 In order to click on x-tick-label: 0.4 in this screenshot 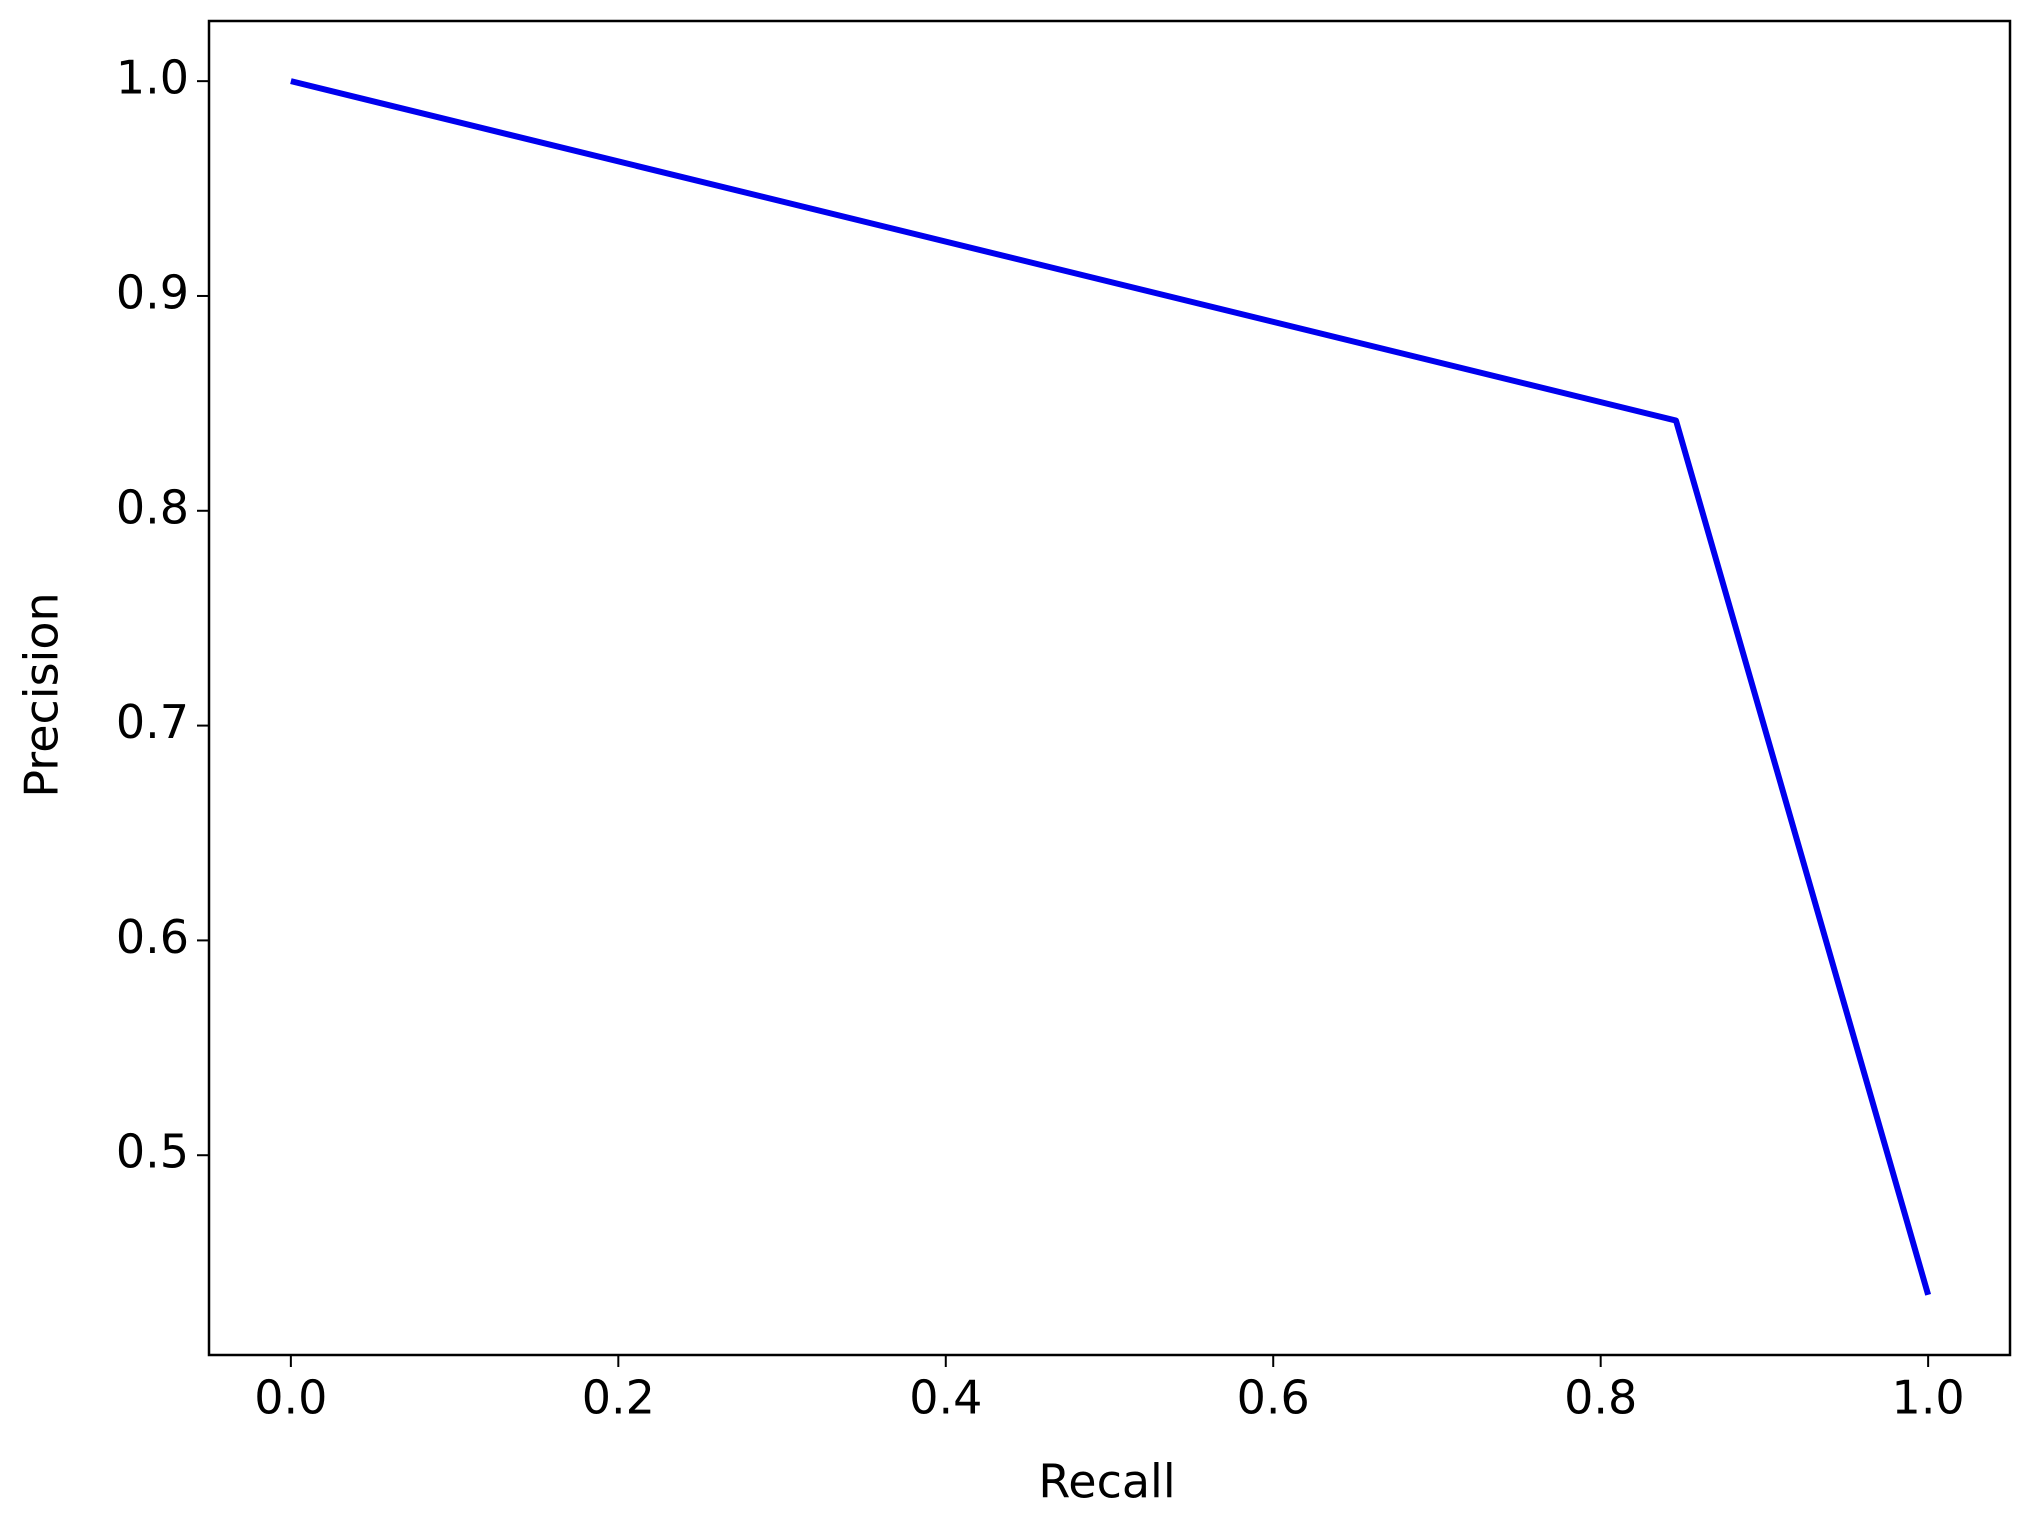, I will do `click(945, 1398)`.